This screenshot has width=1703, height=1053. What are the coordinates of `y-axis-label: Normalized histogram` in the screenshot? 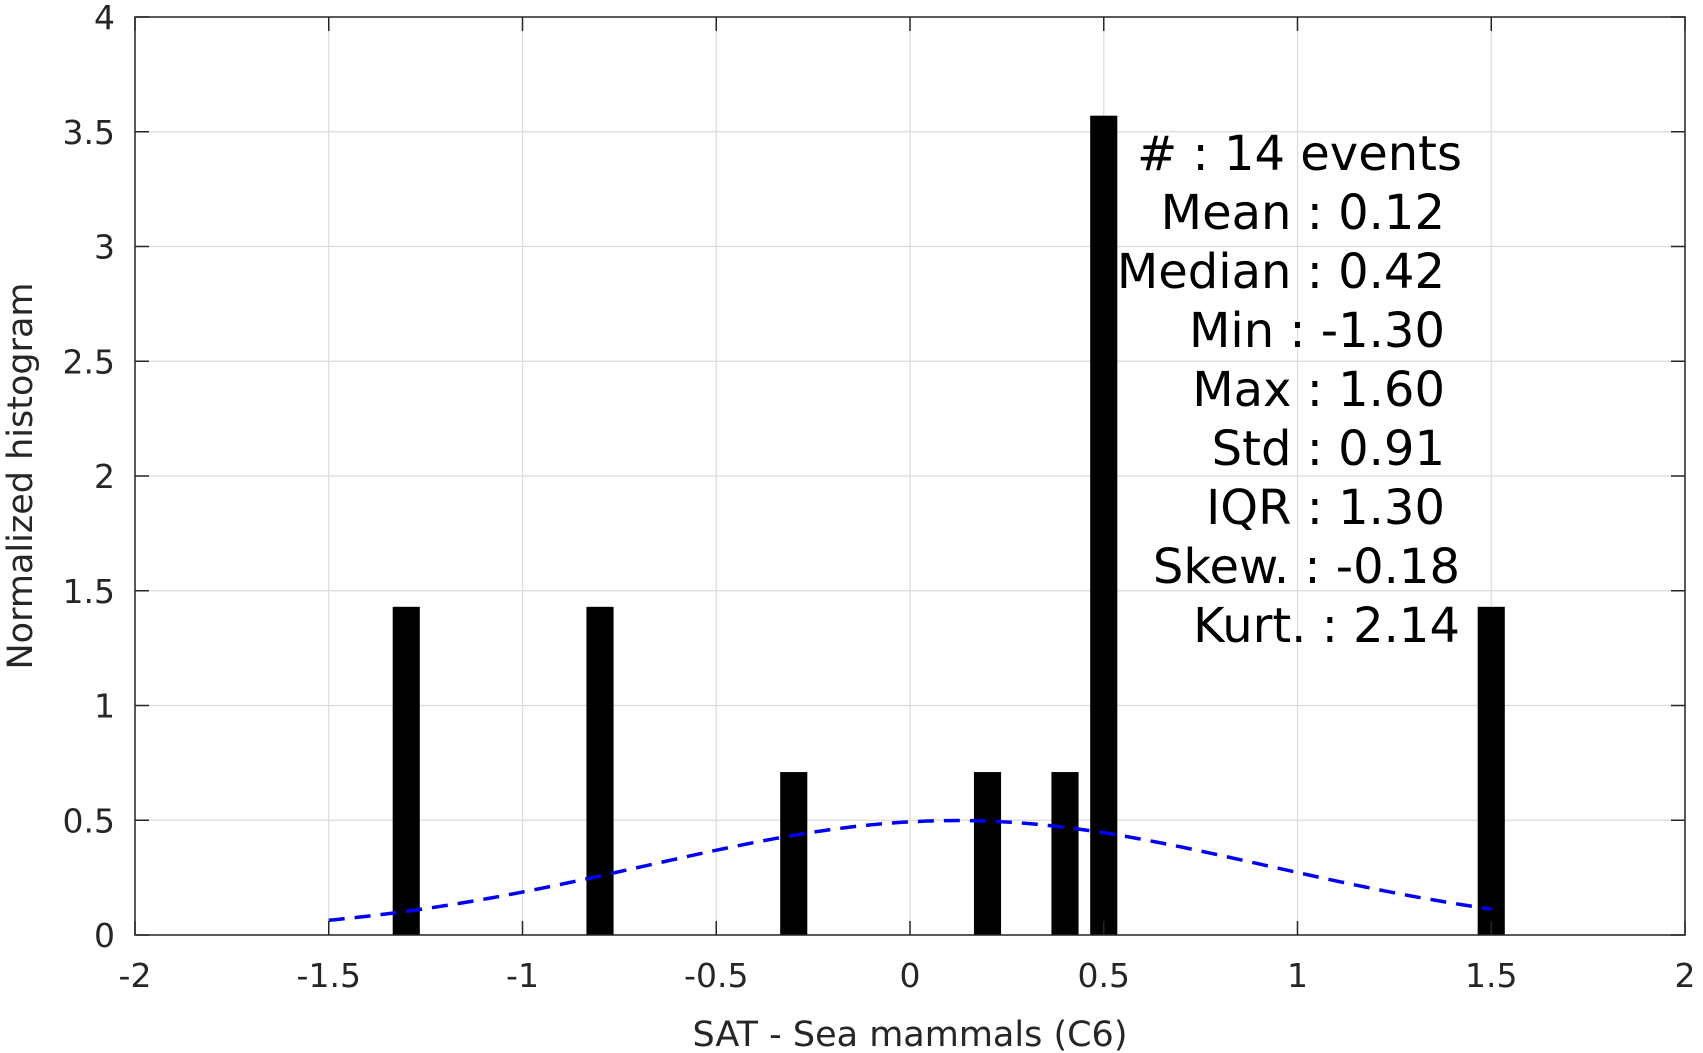 It's located at (21, 475).